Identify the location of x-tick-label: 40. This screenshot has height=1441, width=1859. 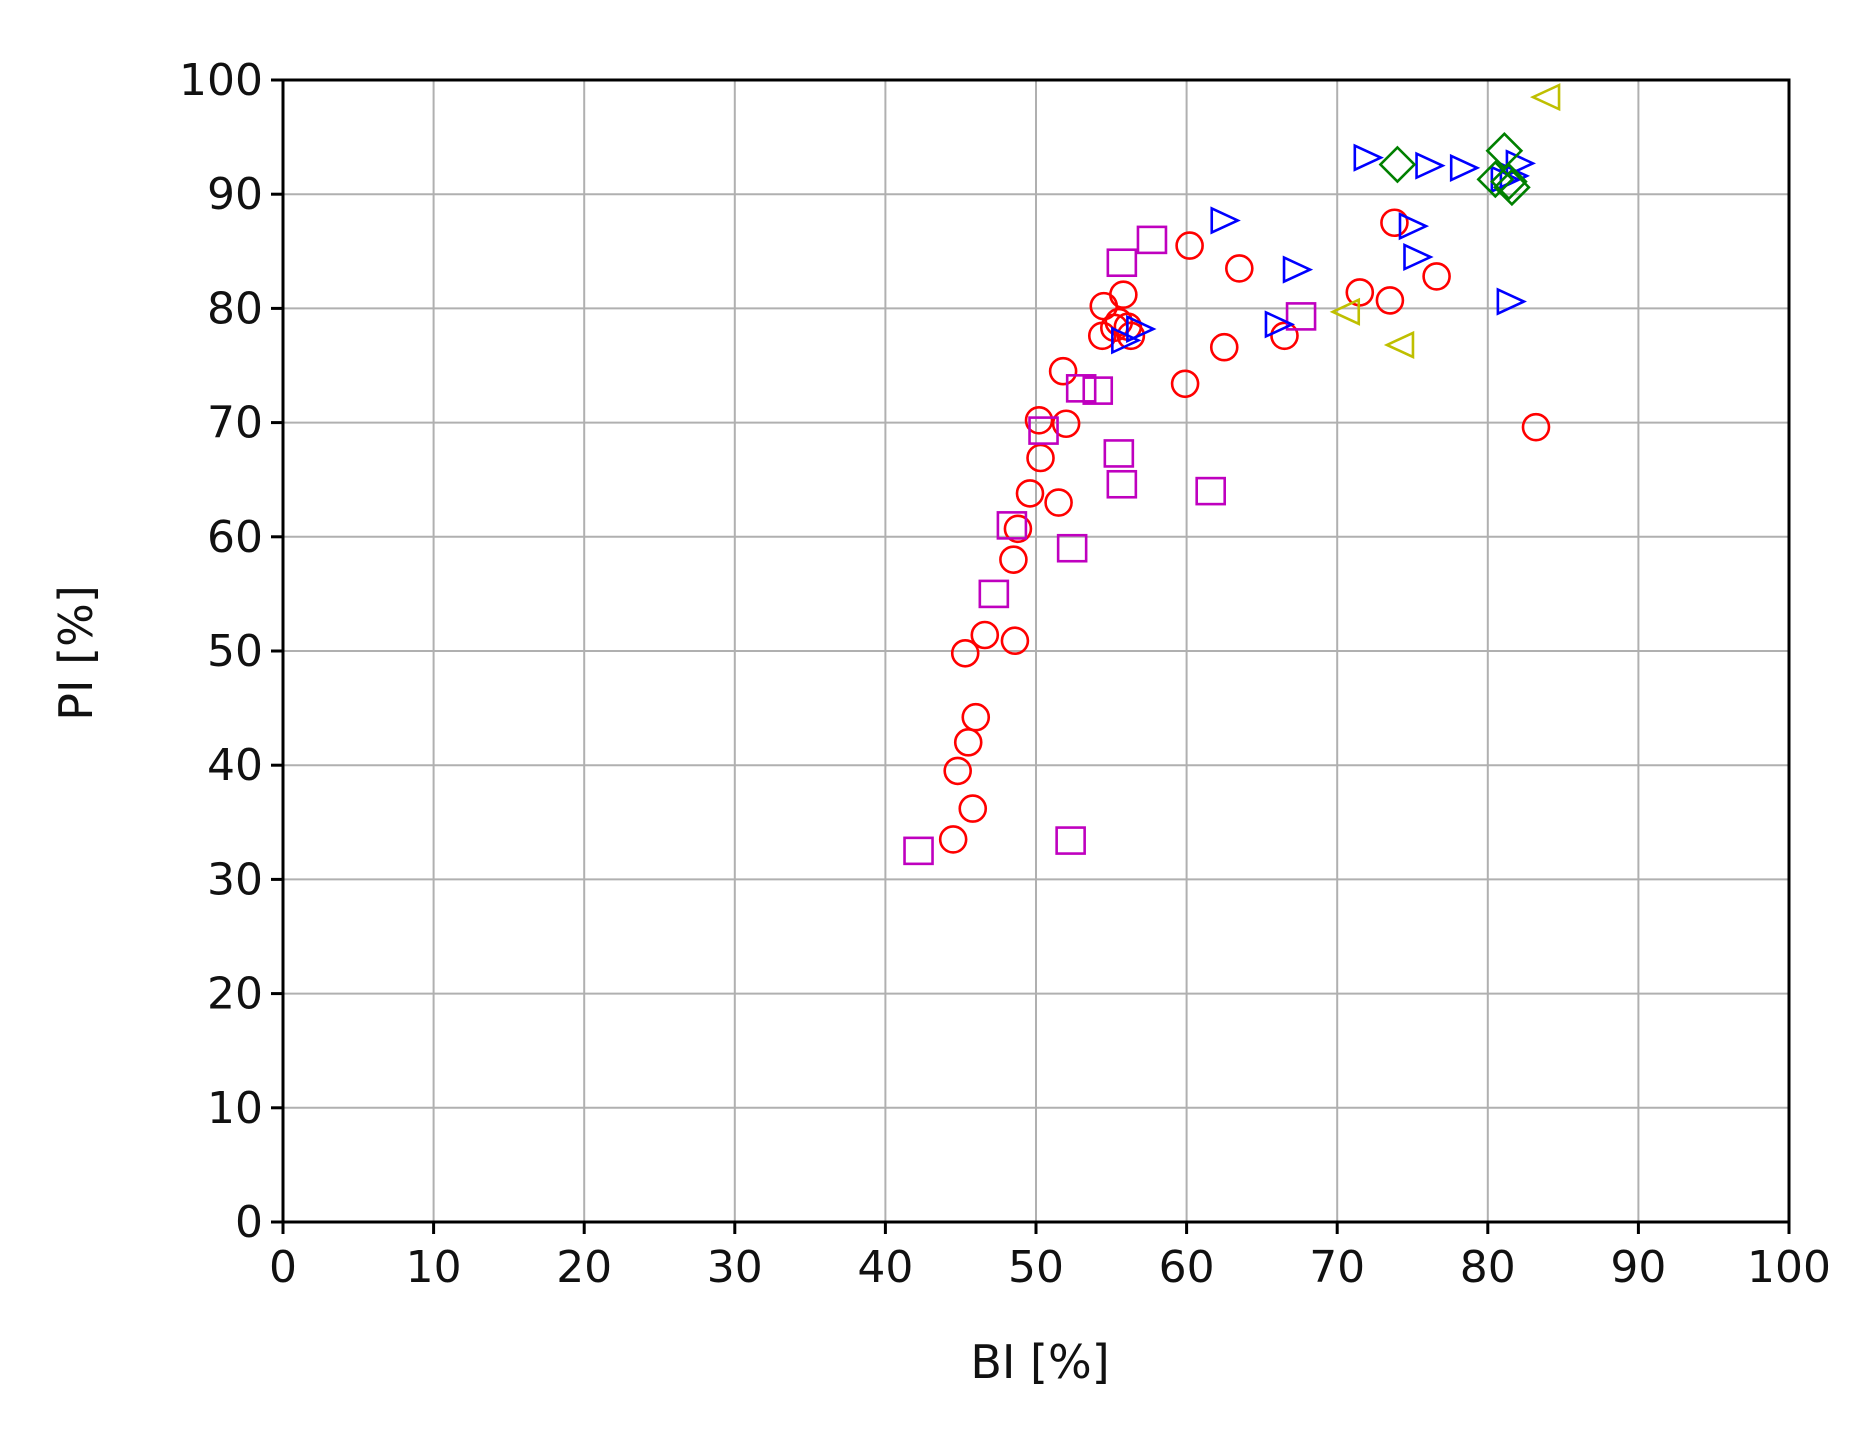
(885, 1267).